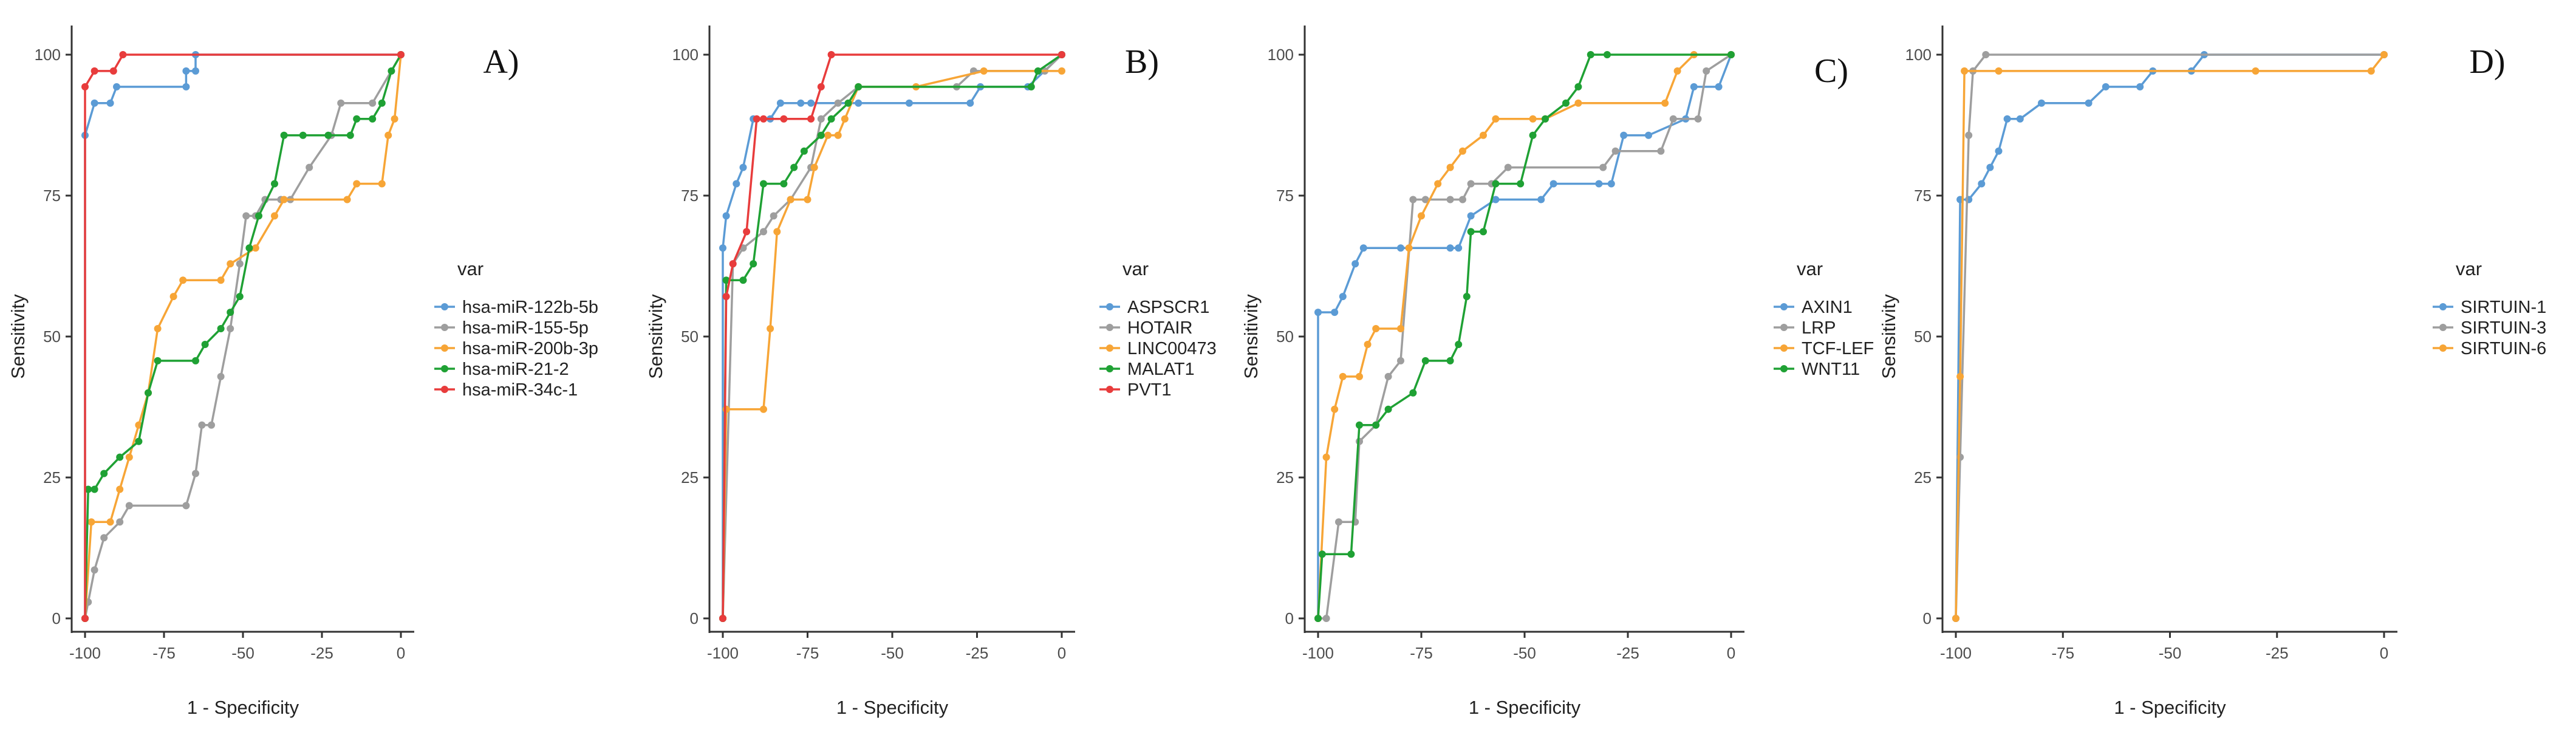 The height and width of the screenshot is (732, 2576). Describe the element at coordinates (2503, 328) in the screenshot. I see `legend-label: SIRTUIN-3` at that location.